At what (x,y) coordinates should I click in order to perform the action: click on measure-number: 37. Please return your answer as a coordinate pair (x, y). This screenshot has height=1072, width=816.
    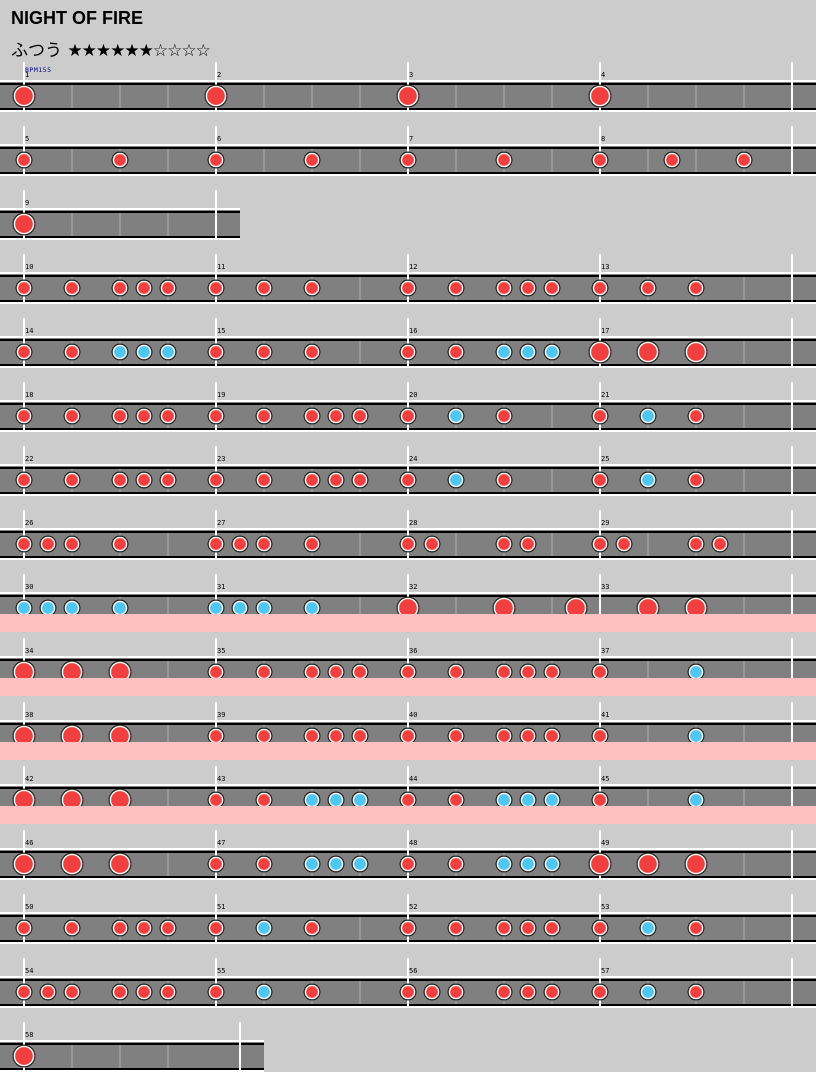
    Looking at the image, I should click on (605, 651).